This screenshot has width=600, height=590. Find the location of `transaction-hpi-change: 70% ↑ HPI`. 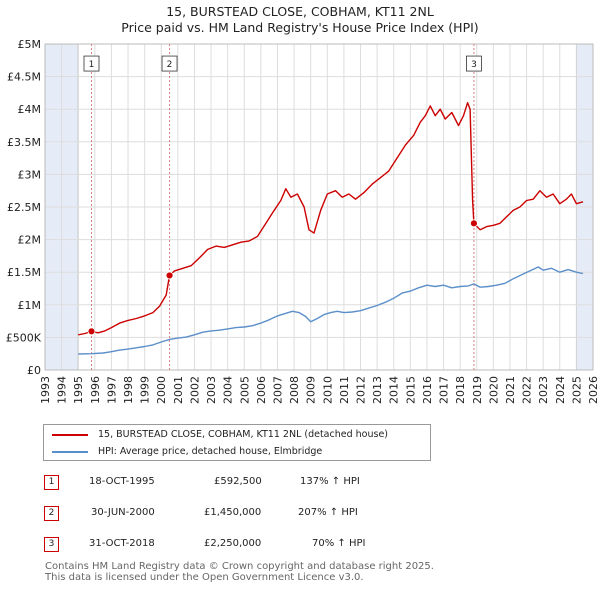

transaction-hpi-change: 70% ↑ HPI is located at coordinates (339, 543).